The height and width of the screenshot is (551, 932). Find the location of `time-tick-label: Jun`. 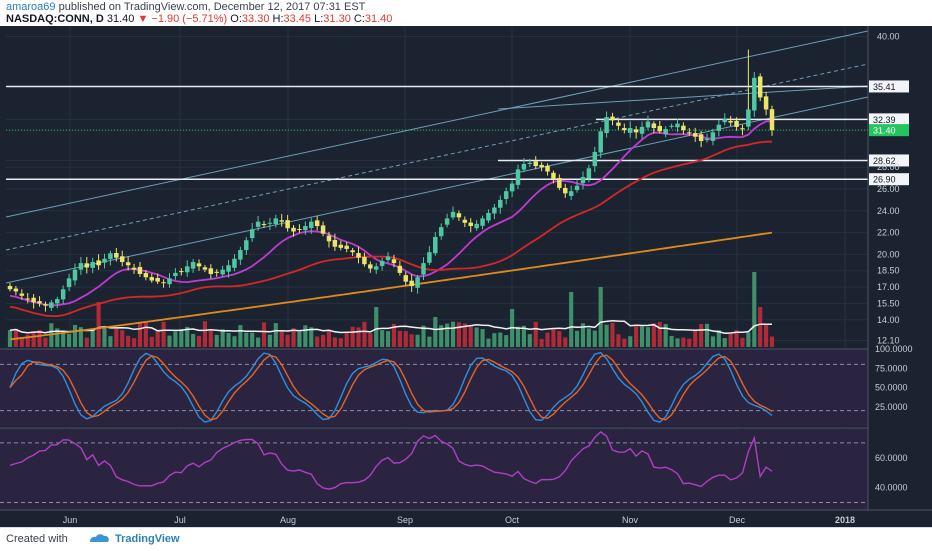

time-tick-label: Jun is located at coordinates (70, 520).